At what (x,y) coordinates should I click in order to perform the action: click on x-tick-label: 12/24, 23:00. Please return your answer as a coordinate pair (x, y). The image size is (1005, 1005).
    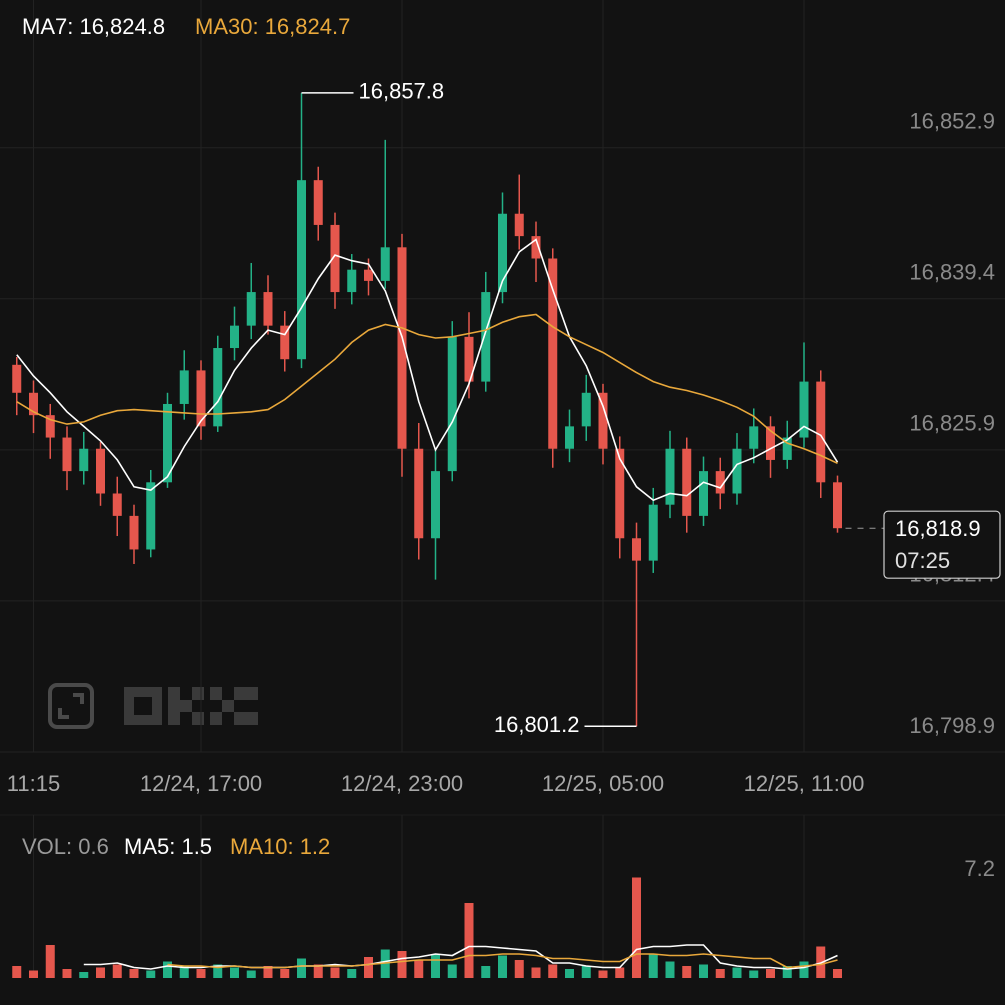
    Looking at the image, I should click on (402, 783).